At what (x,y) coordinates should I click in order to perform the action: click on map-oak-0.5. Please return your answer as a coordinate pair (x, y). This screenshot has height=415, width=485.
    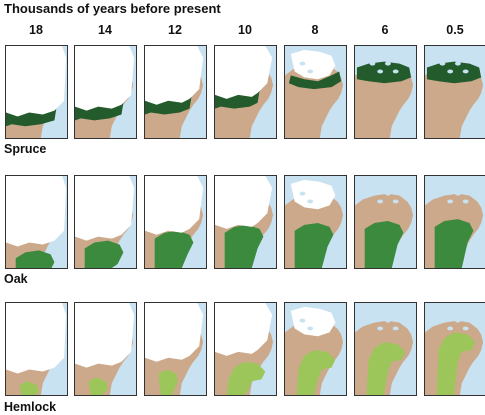
    Looking at the image, I should click on (454, 222).